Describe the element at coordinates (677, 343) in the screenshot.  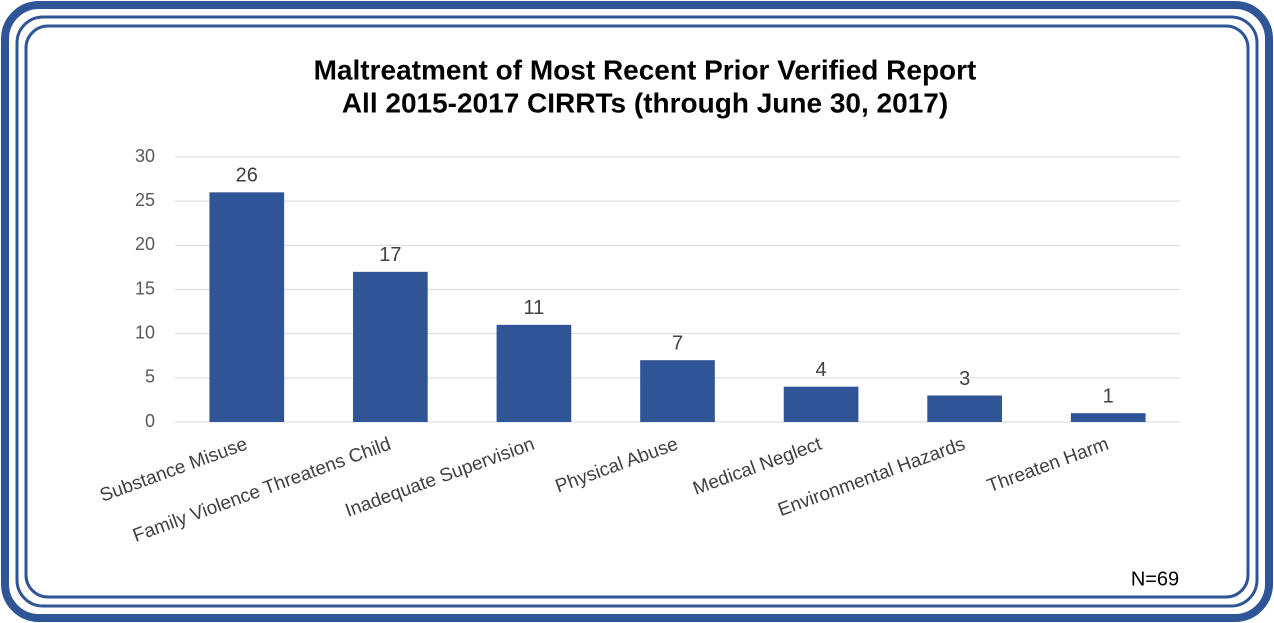
I see `data-label: 7` at that location.